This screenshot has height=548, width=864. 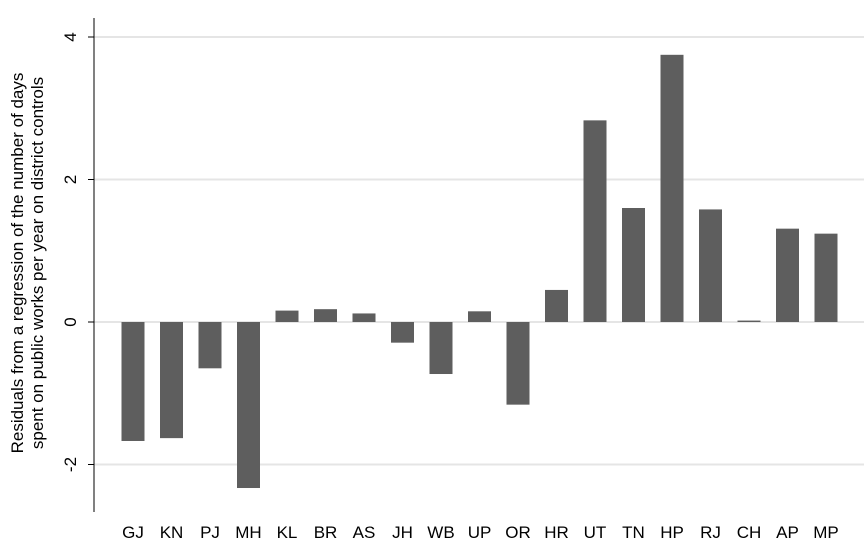 I want to click on bar-as, so click(x=364, y=317).